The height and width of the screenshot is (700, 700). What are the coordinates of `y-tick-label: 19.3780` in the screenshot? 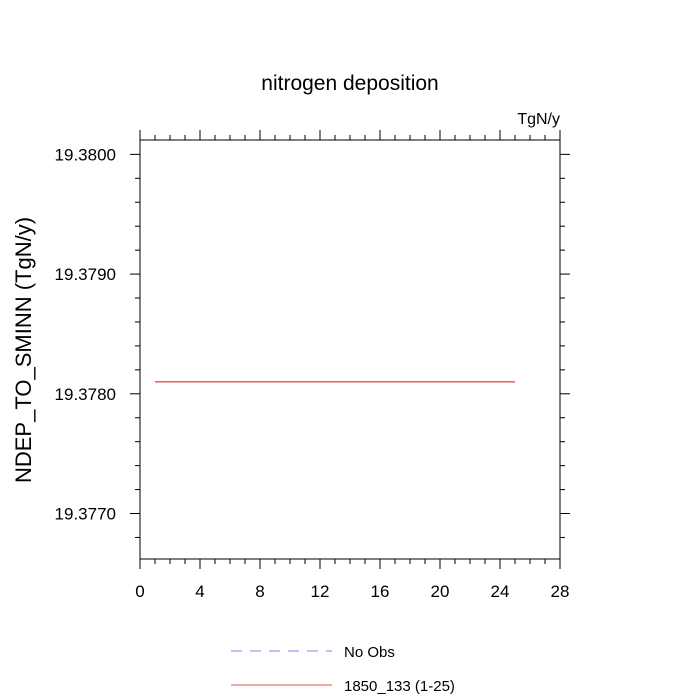 It's located at (85, 394).